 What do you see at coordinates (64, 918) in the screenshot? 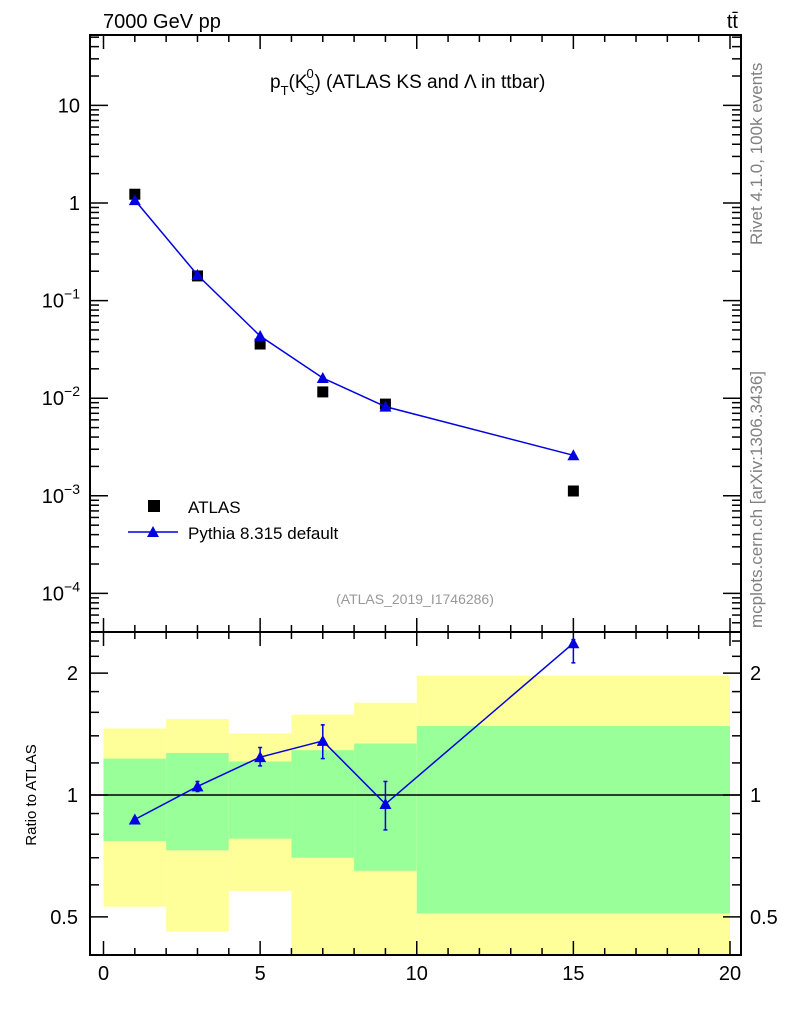
I see `ratio-y-tick-label-left: 0.5` at bounding box center [64, 918].